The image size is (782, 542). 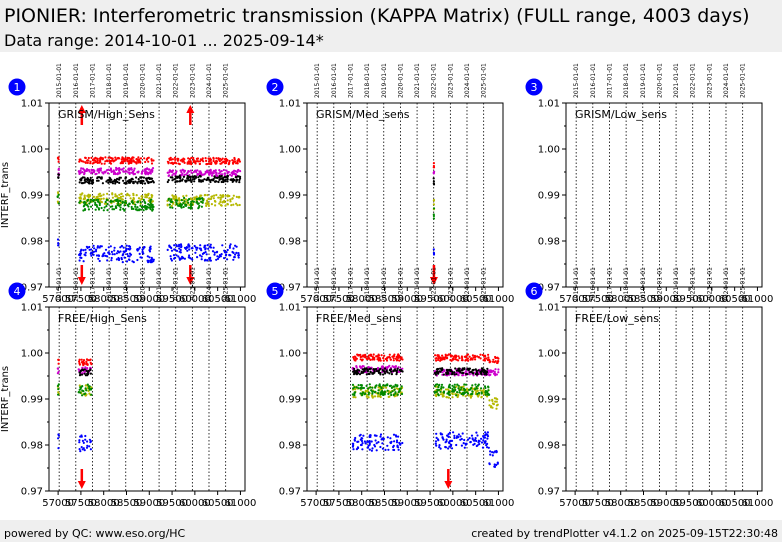 What do you see at coordinates (407, 503) in the screenshot?
I see `x-tick-label: 59000` at bounding box center [407, 503].